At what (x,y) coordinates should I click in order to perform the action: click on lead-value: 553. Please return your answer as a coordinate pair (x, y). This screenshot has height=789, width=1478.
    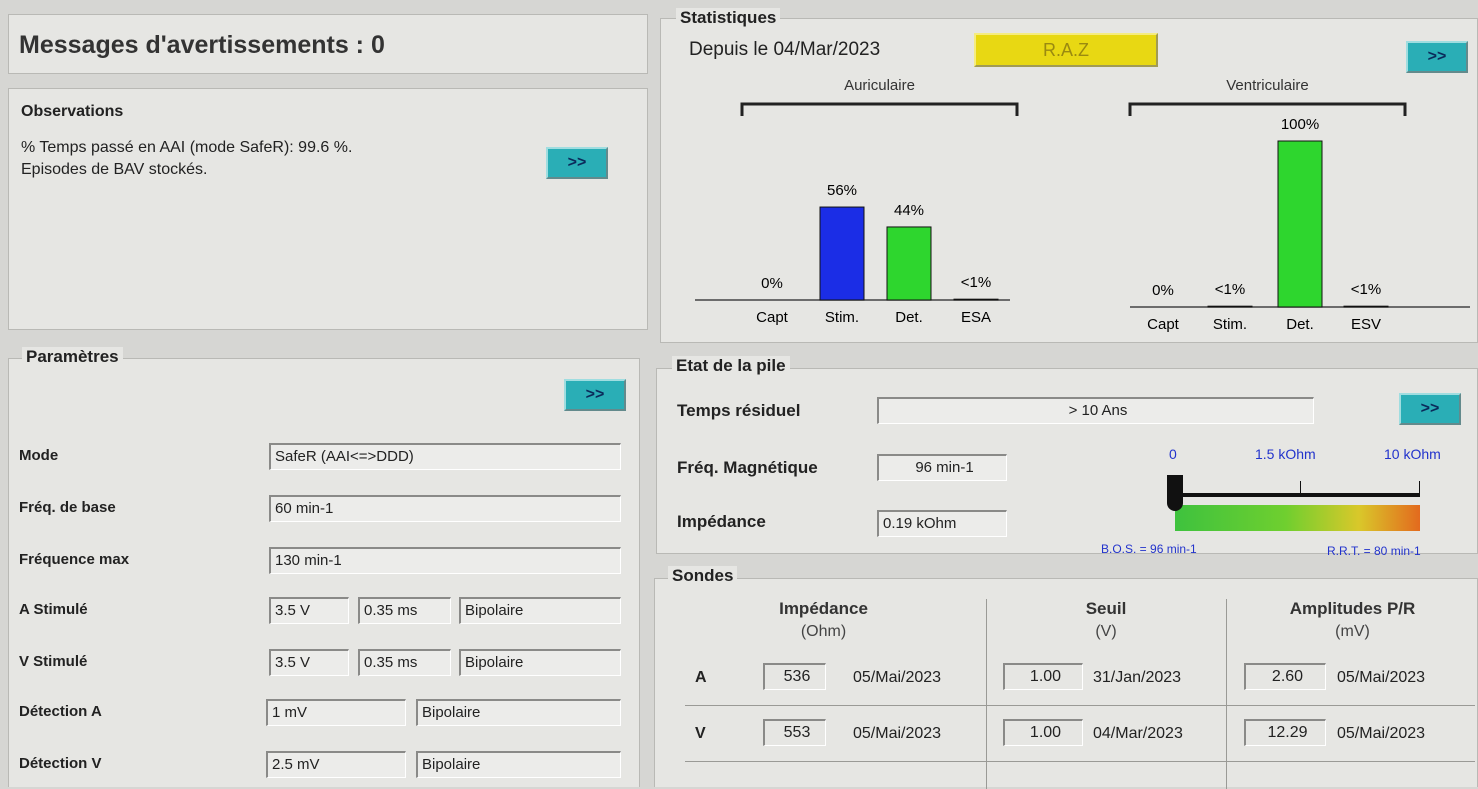
    Looking at the image, I should click on (794, 732).